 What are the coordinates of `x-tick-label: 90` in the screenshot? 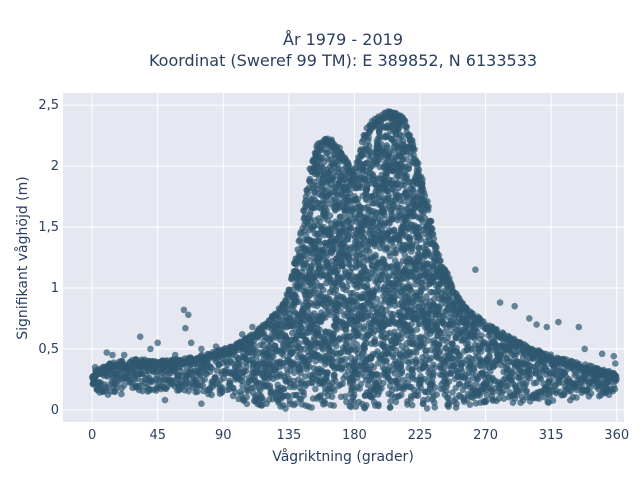 It's located at (223, 435).